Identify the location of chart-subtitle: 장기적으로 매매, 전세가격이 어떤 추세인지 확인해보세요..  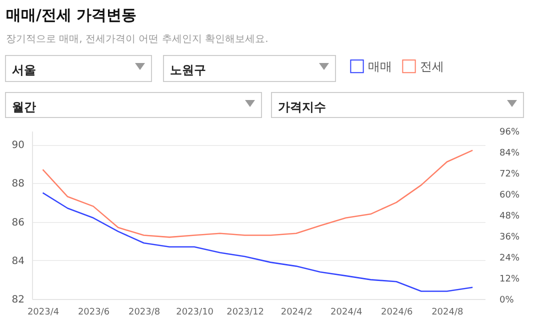
(137, 39).